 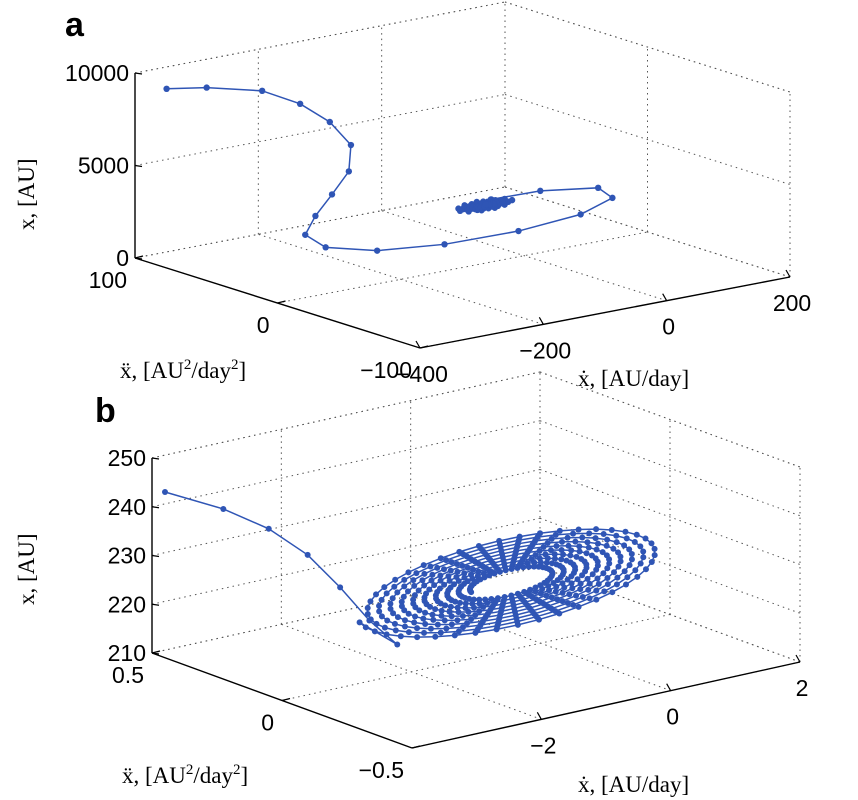 What do you see at coordinates (606, 705) in the screenshot?
I see `x-axis-line` at bounding box center [606, 705].